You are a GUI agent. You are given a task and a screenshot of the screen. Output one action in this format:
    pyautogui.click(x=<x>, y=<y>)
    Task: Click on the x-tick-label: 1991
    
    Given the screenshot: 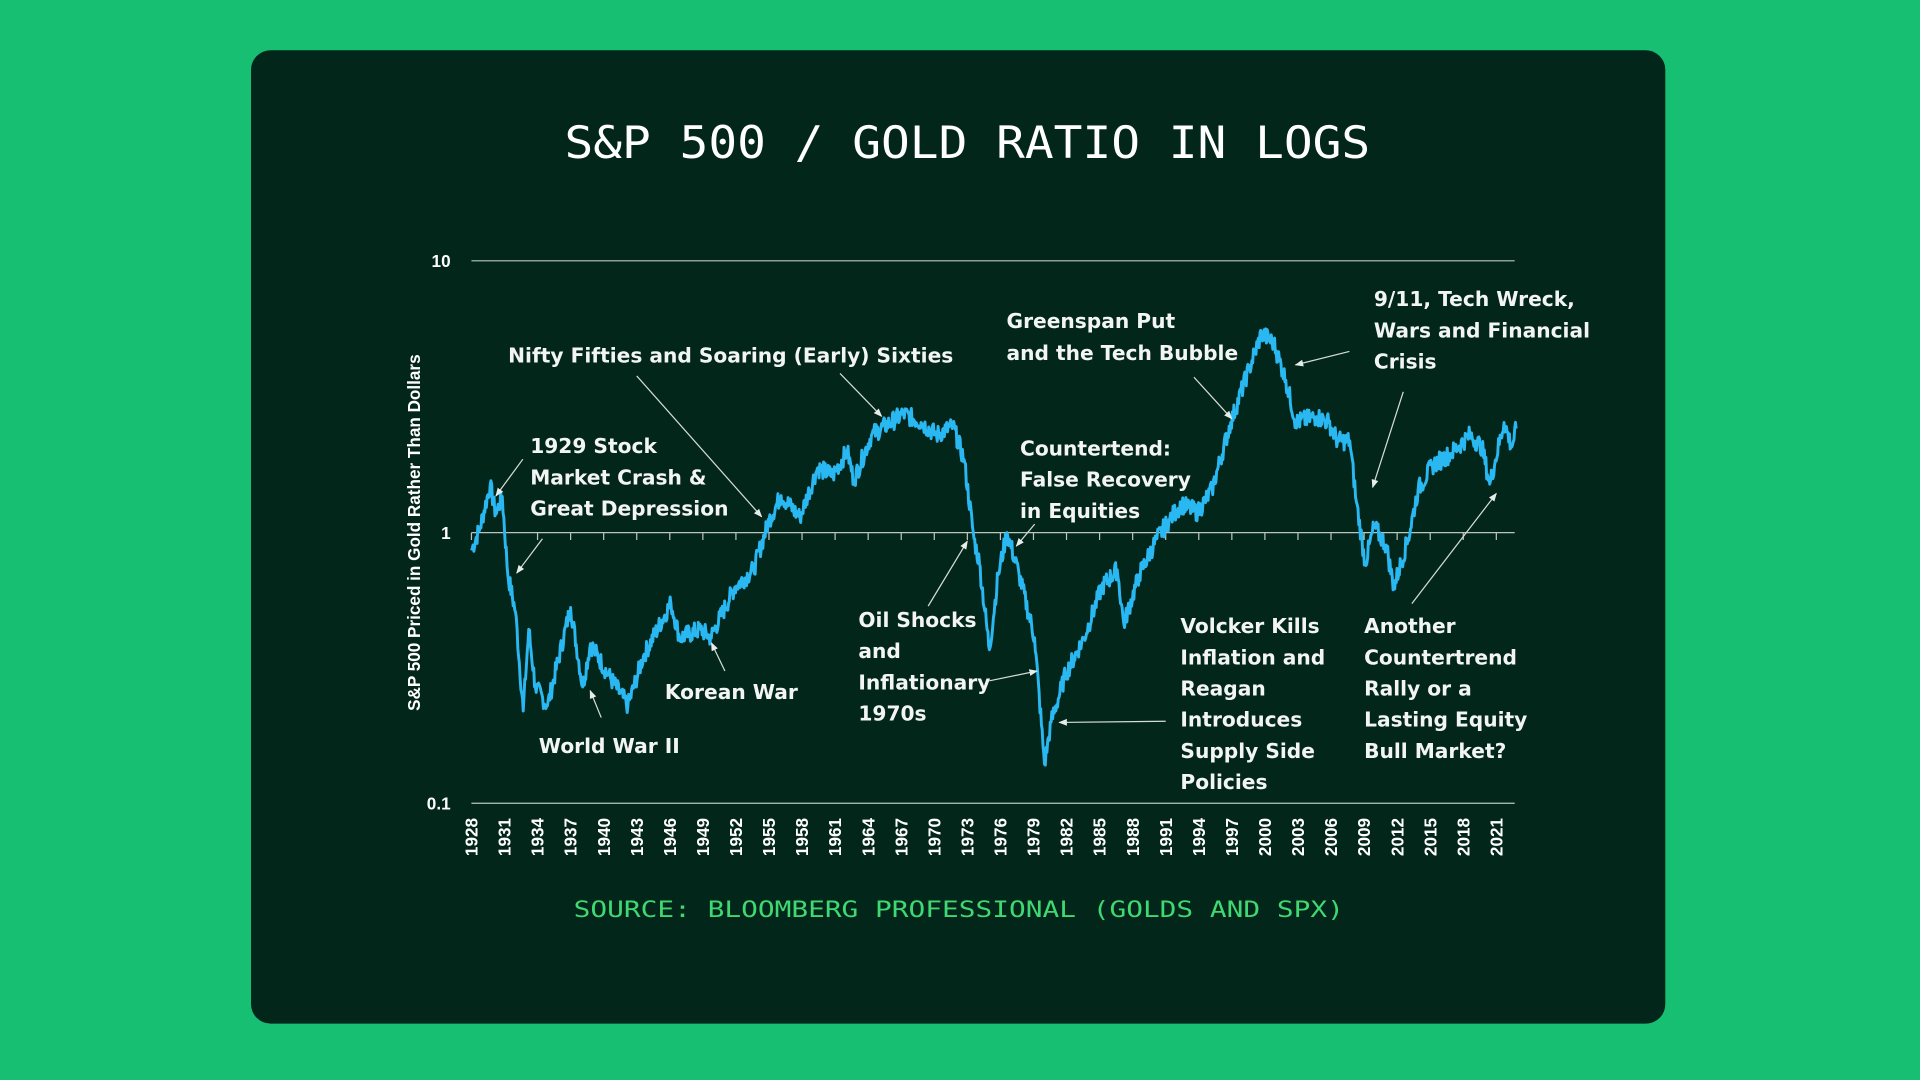 What is the action you would take?
    pyautogui.click(x=1166, y=836)
    